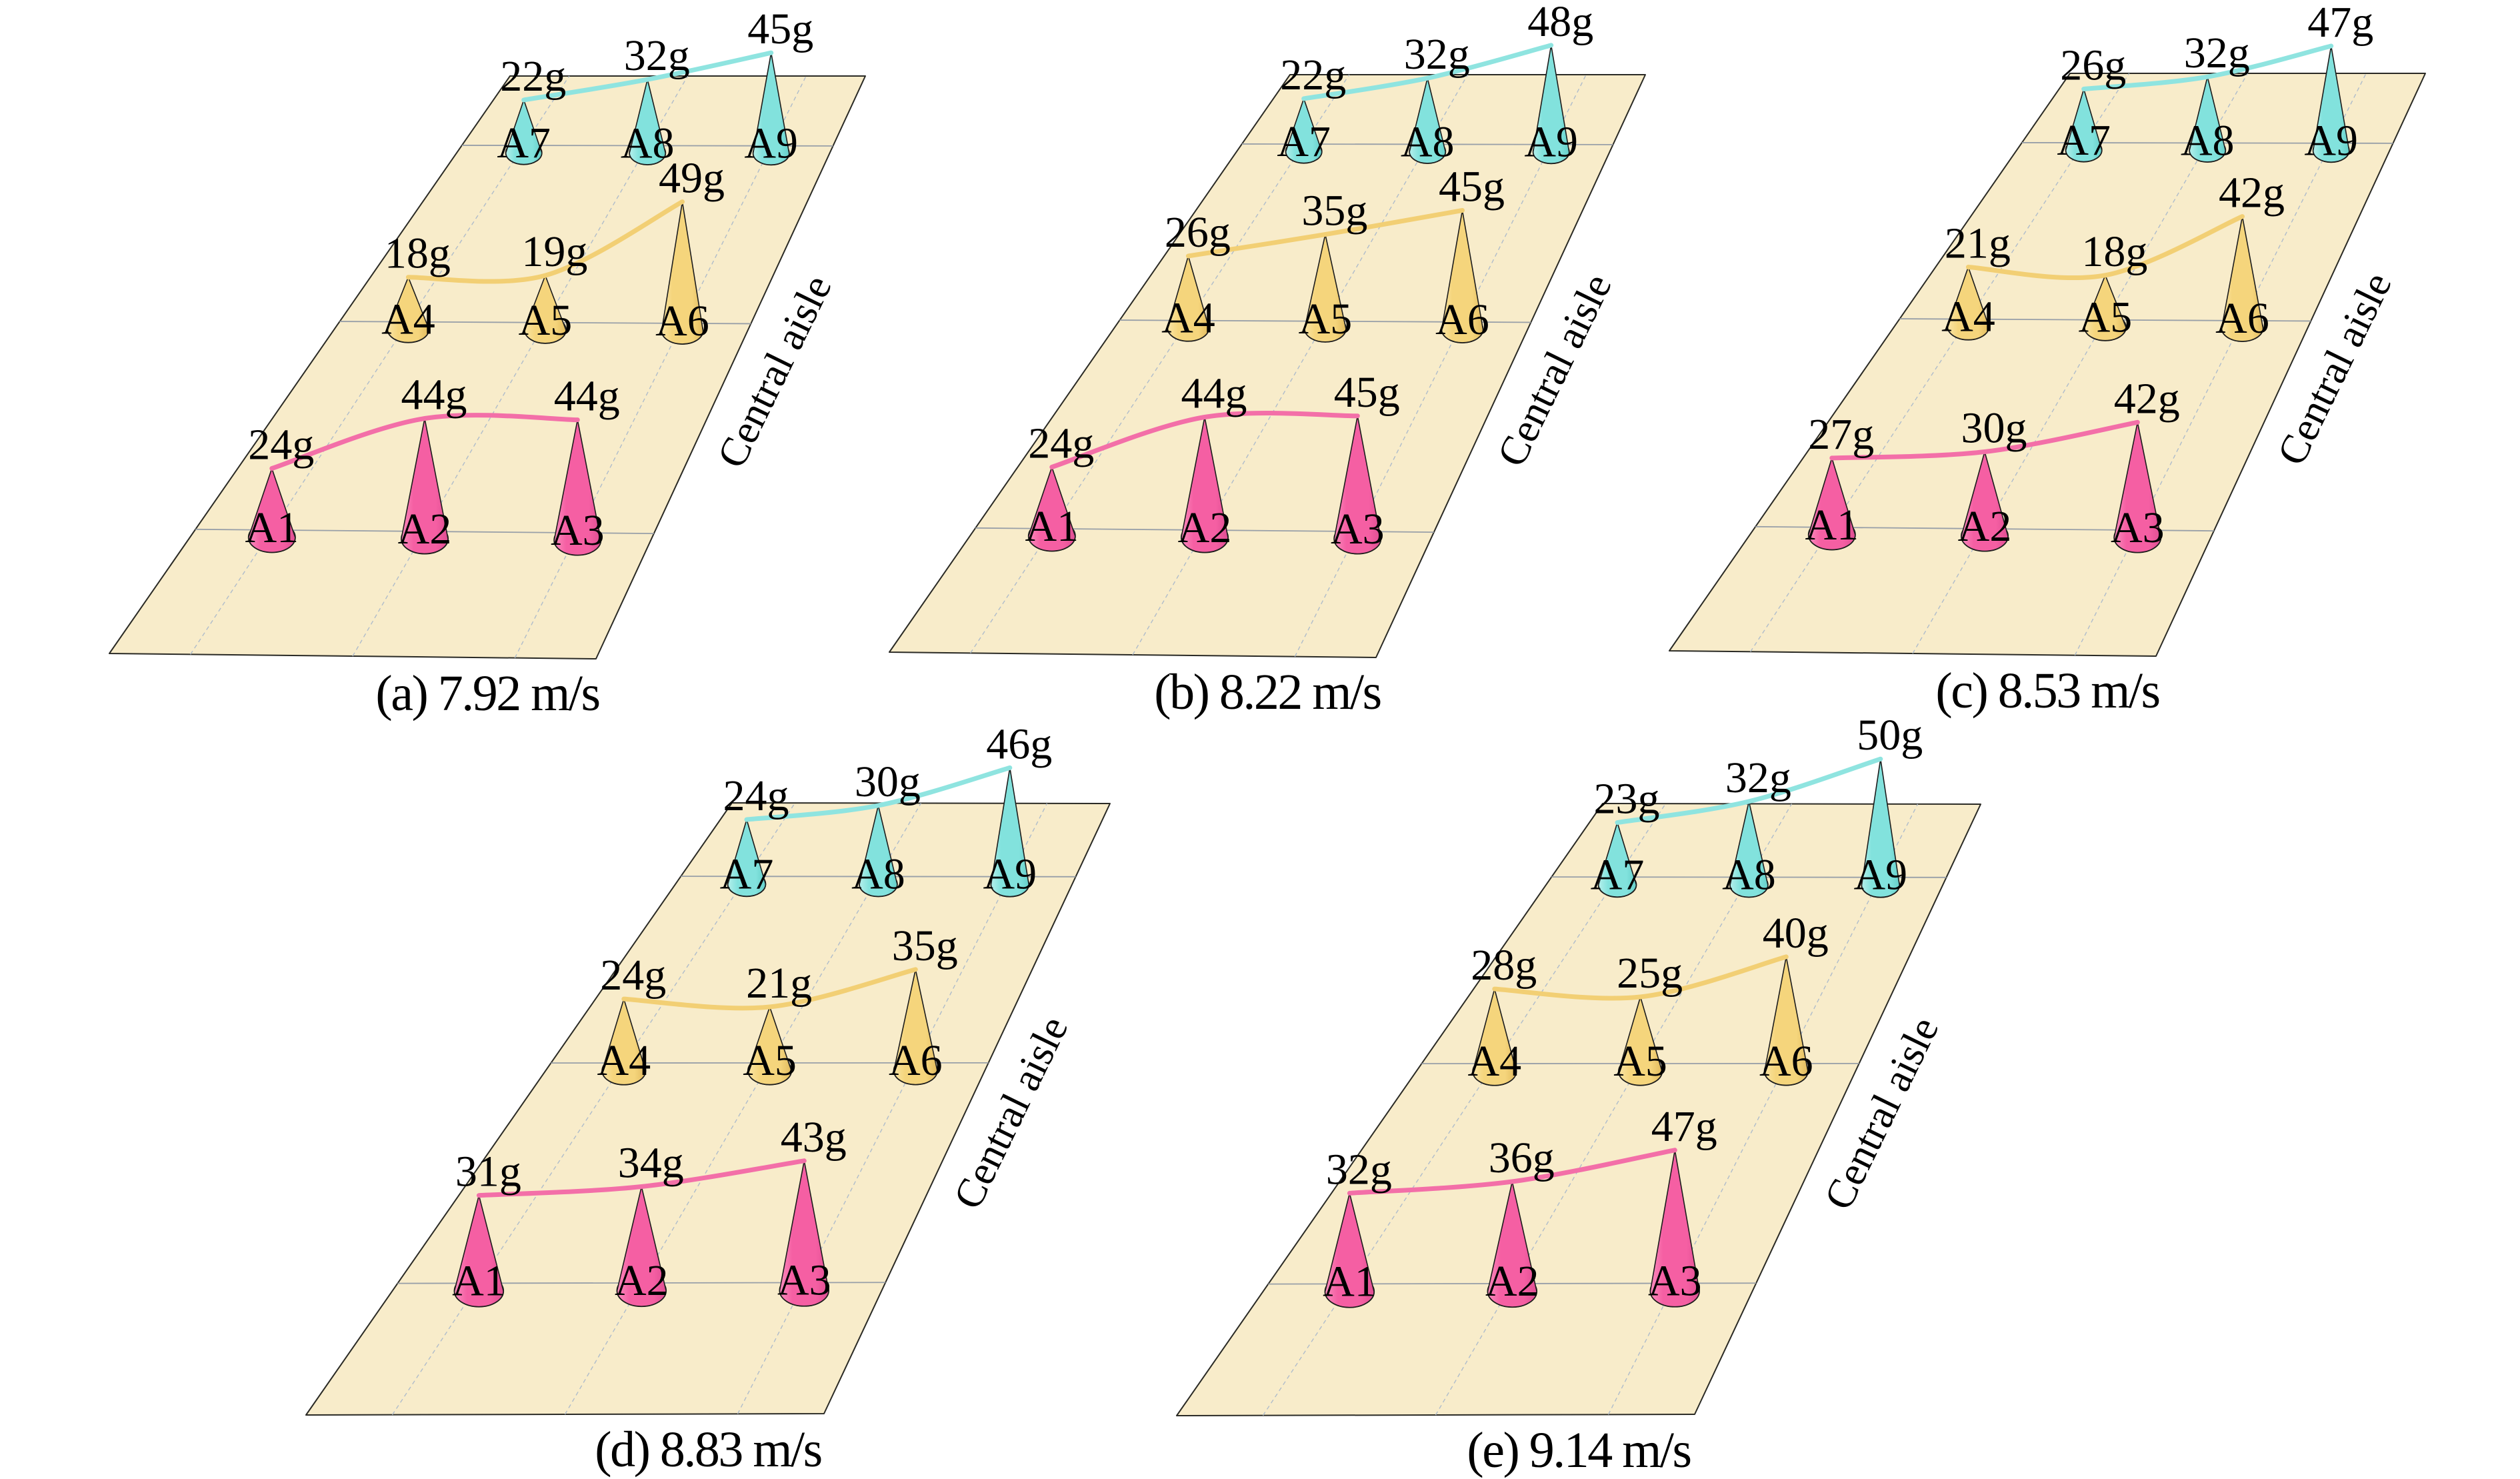 This screenshot has height=1479, width=2520. I want to click on caption-e: (e) 9.14 m/s, so click(1578, 1450).